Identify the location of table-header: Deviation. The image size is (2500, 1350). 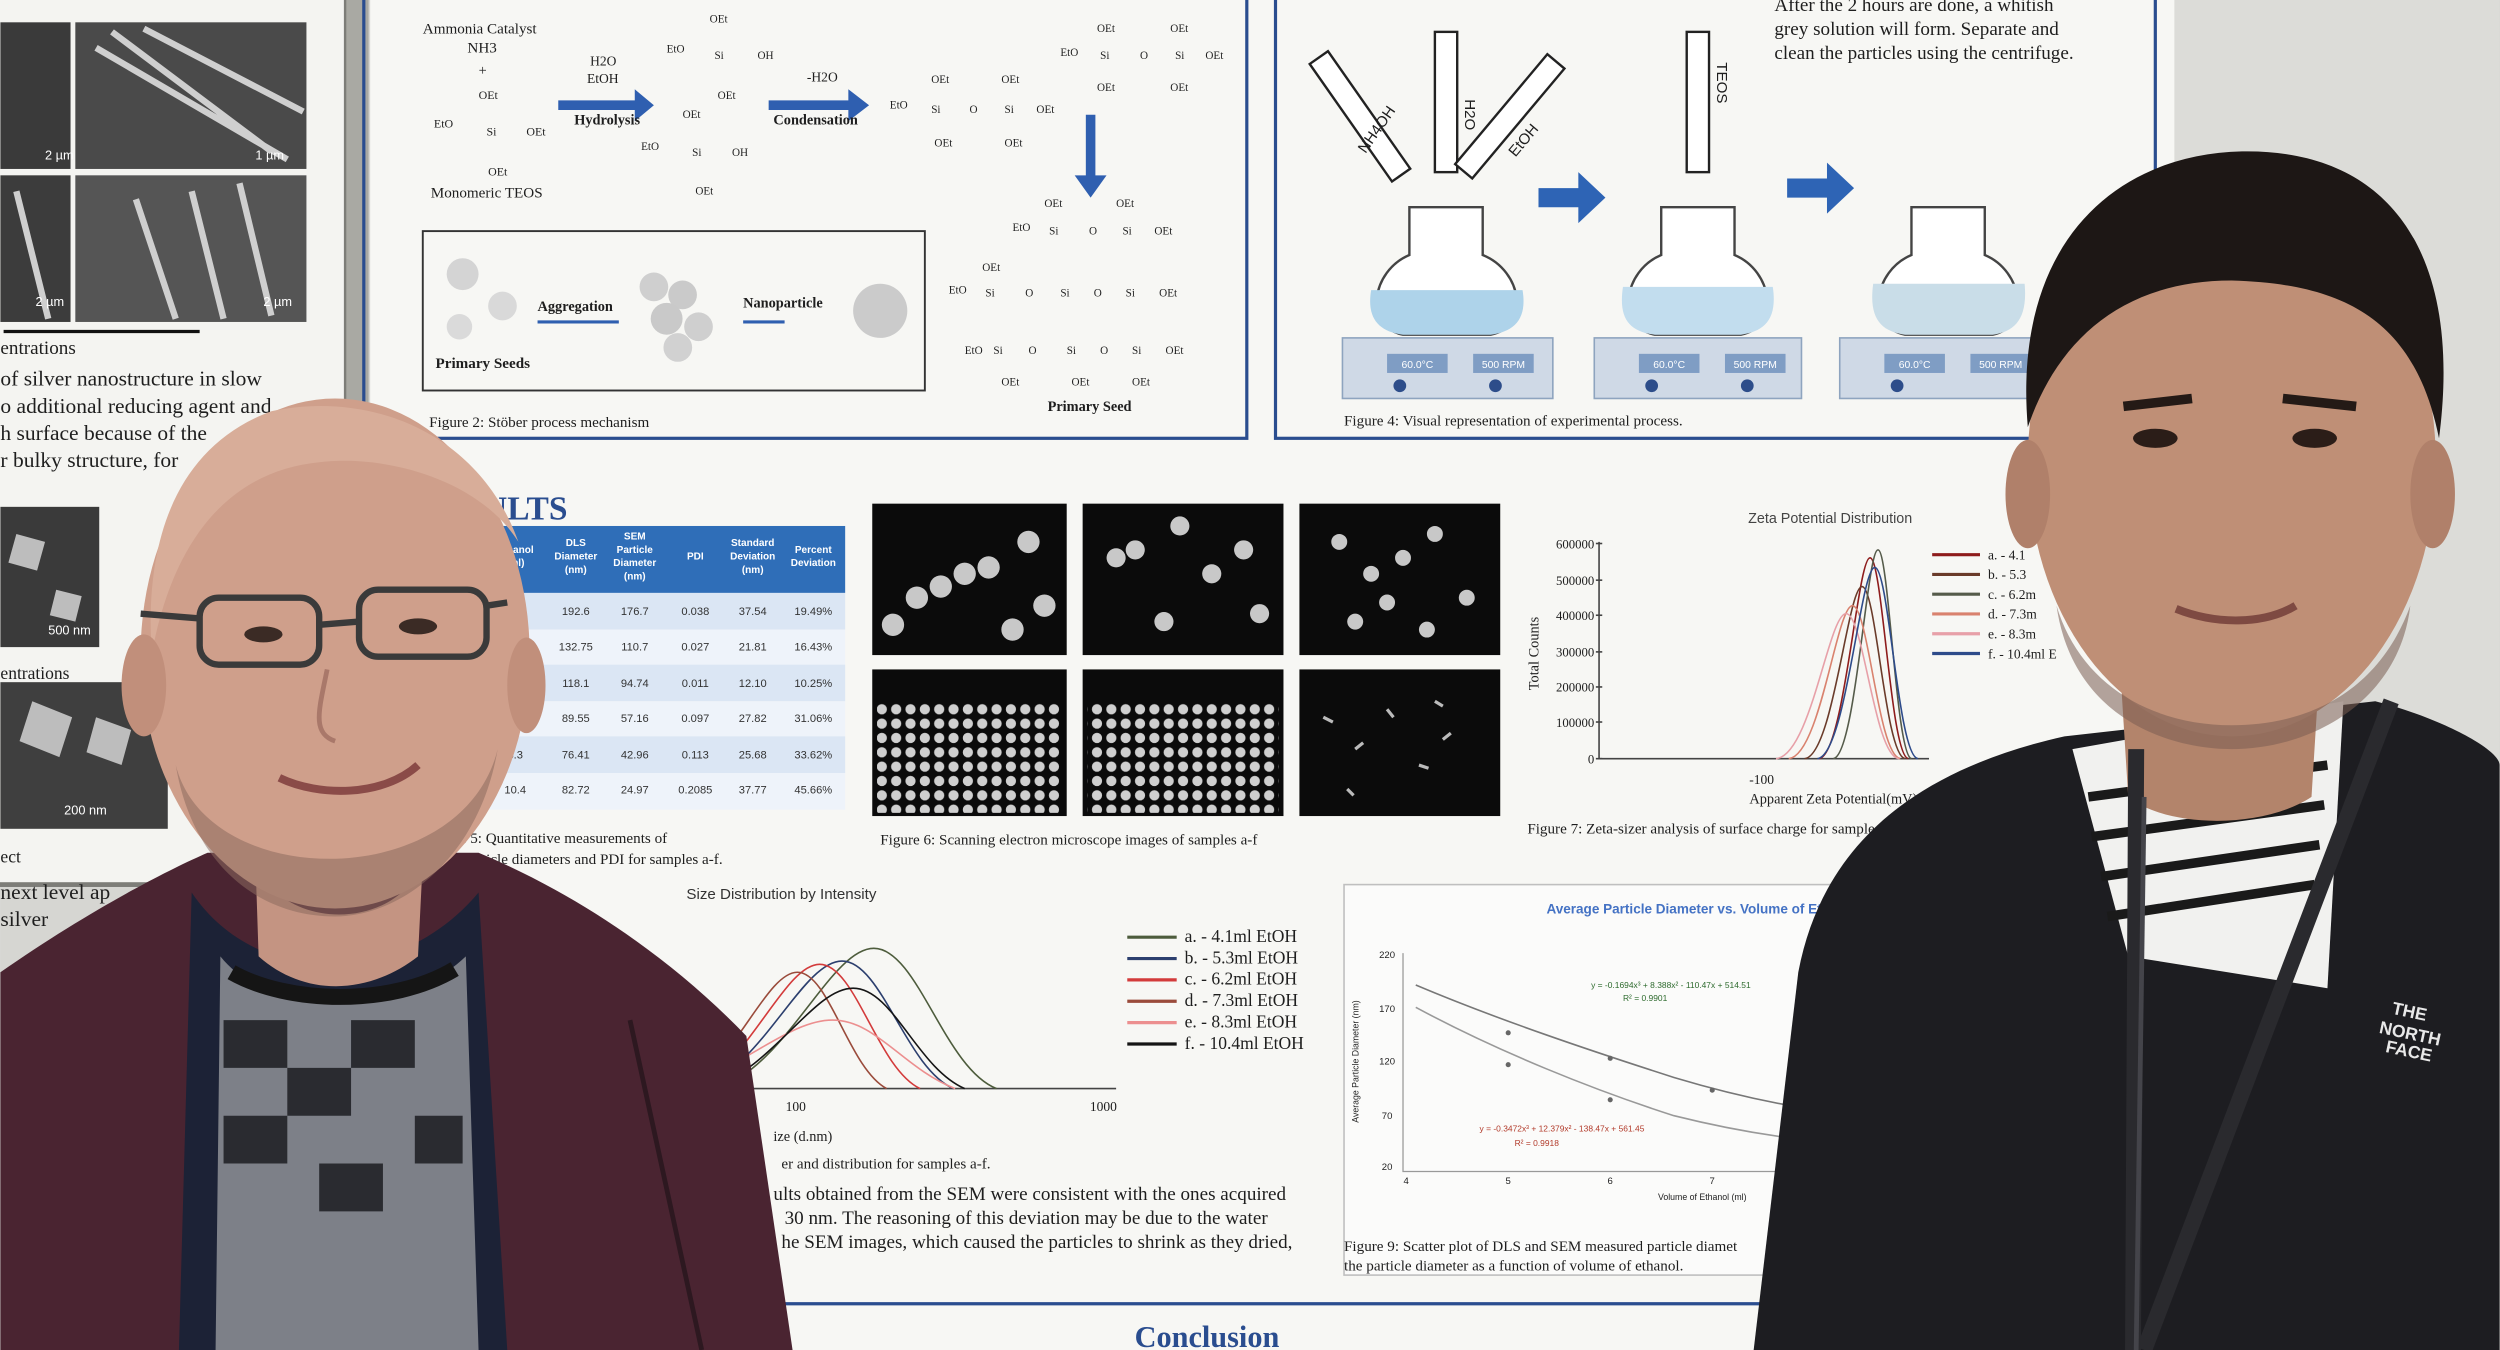
(813, 563).